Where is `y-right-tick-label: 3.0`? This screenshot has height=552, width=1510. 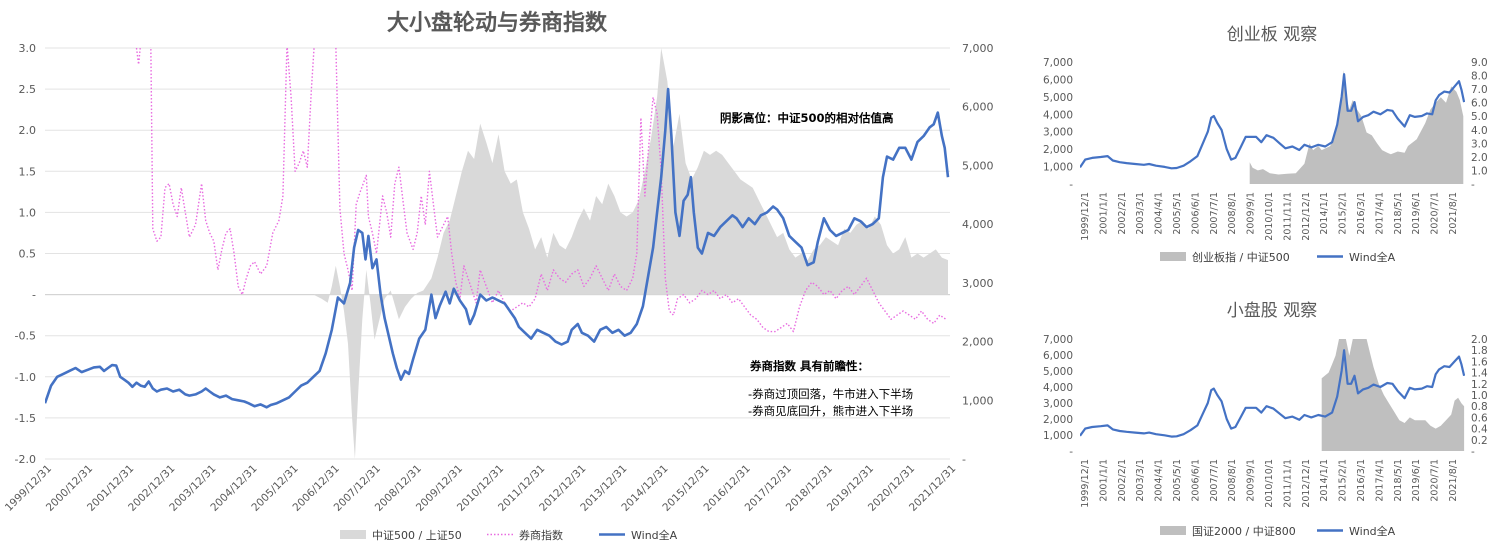 y-right-tick-label: 3.0 is located at coordinates (1479, 144).